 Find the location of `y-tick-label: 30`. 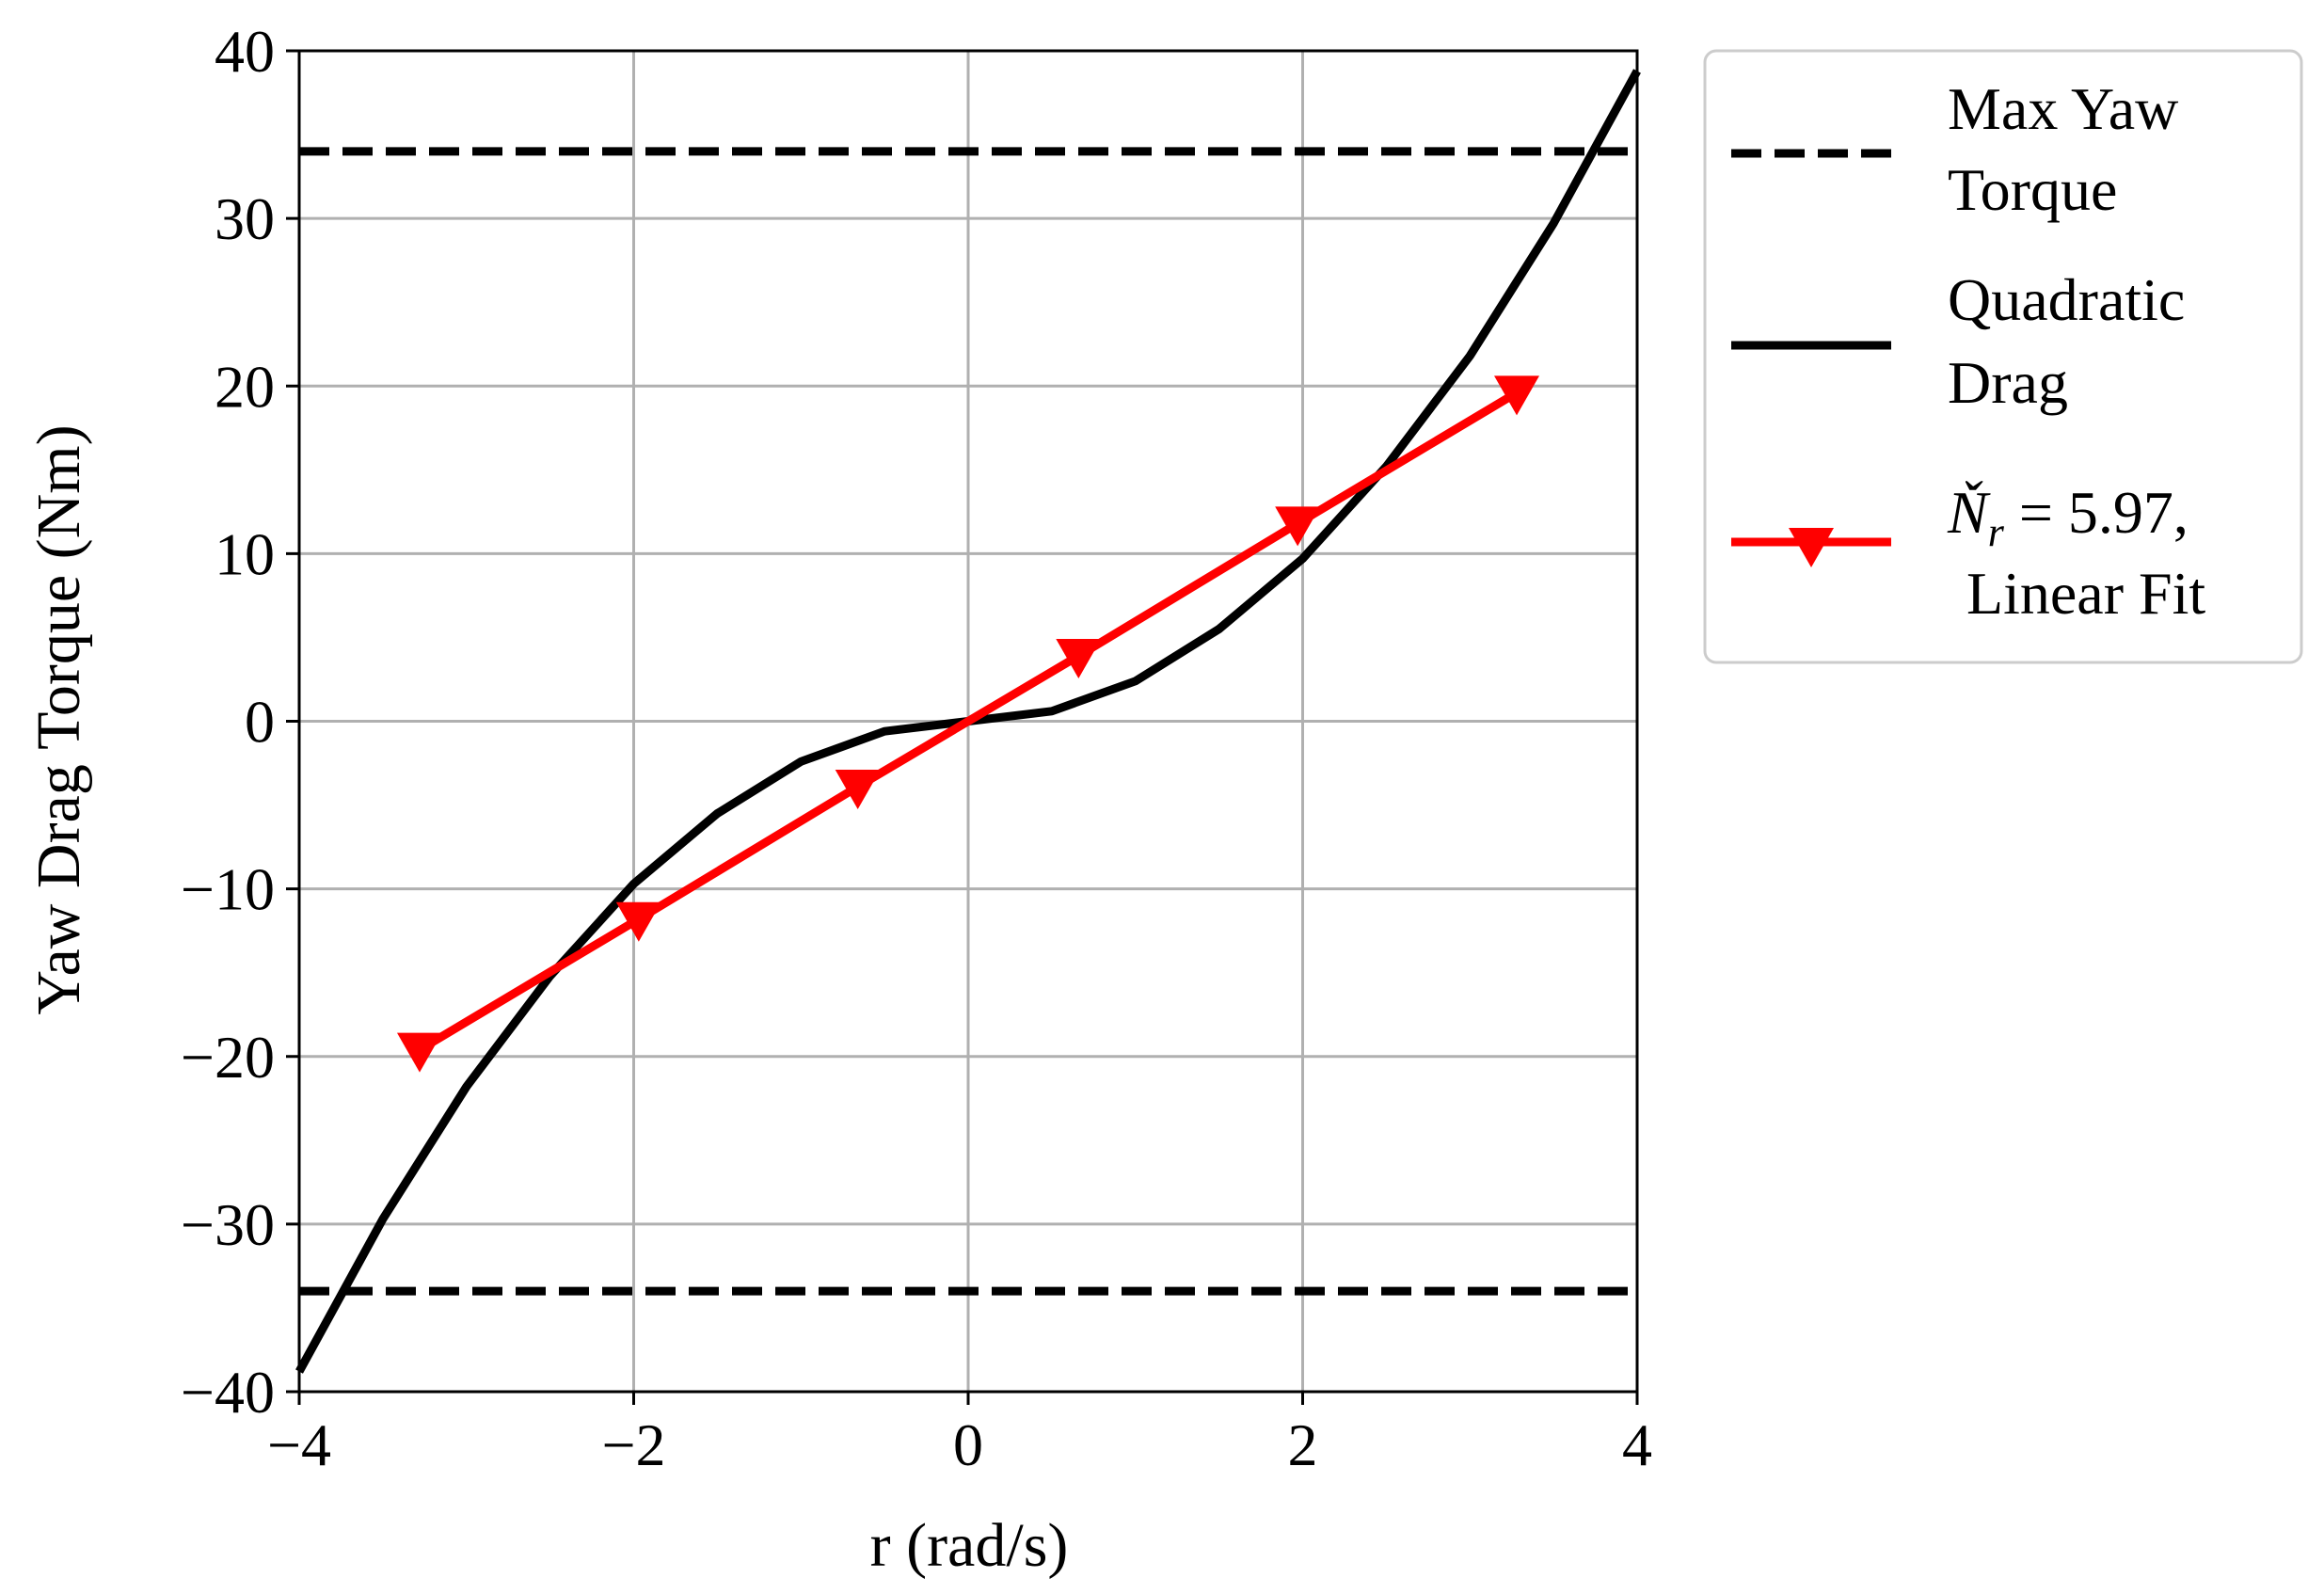

y-tick-label: 30 is located at coordinates (245, 218).